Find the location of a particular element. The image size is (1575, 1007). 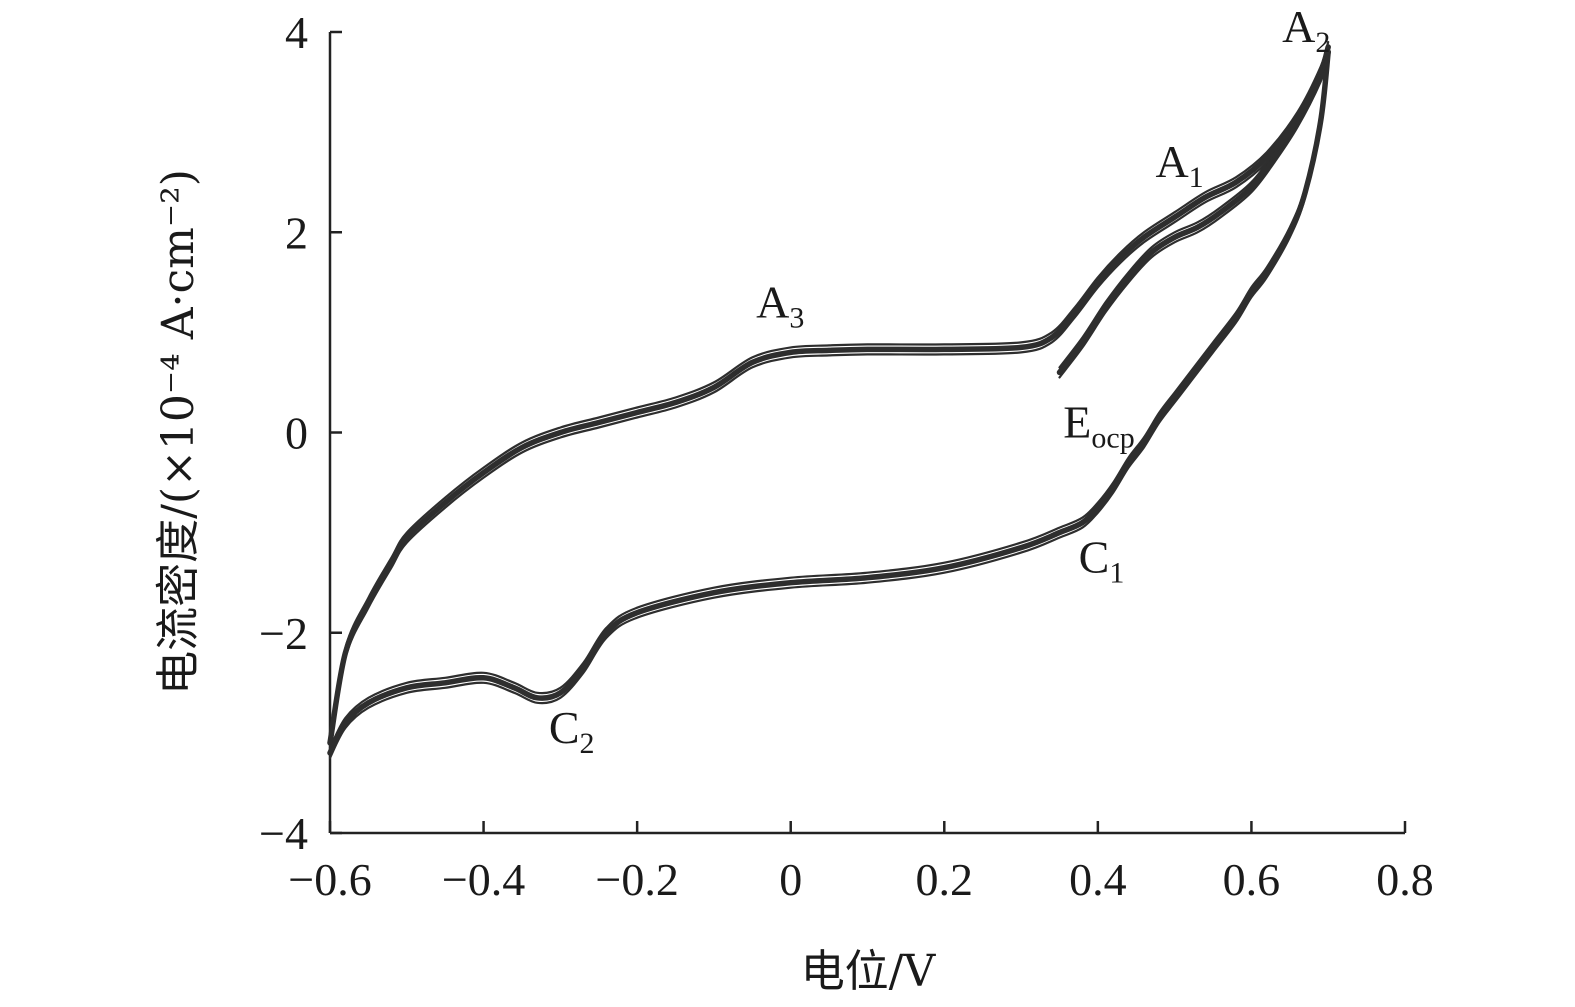

peak-label-a3: A3 is located at coordinates (780, 305).